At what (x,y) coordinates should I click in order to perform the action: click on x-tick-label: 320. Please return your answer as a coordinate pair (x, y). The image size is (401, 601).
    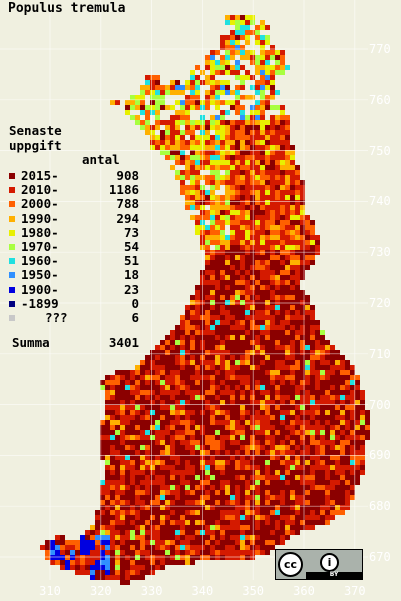
    Looking at the image, I should click on (100, 591).